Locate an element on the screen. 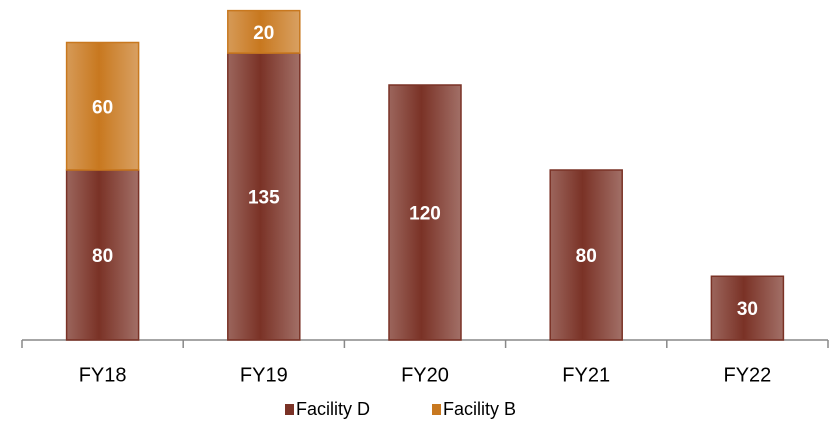 The image size is (830, 425). data-label: 120 is located at coordinates (425, 214).